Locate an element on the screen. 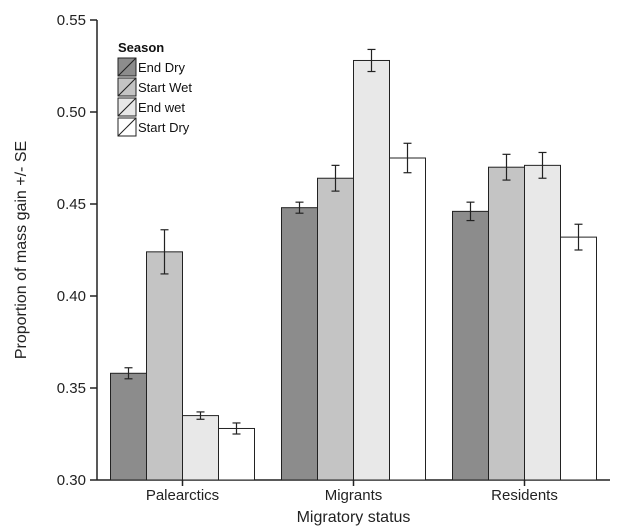 This screenshot has width=623, height=528. y-tick-label: 0.30 is located at coordinates (71, 480).